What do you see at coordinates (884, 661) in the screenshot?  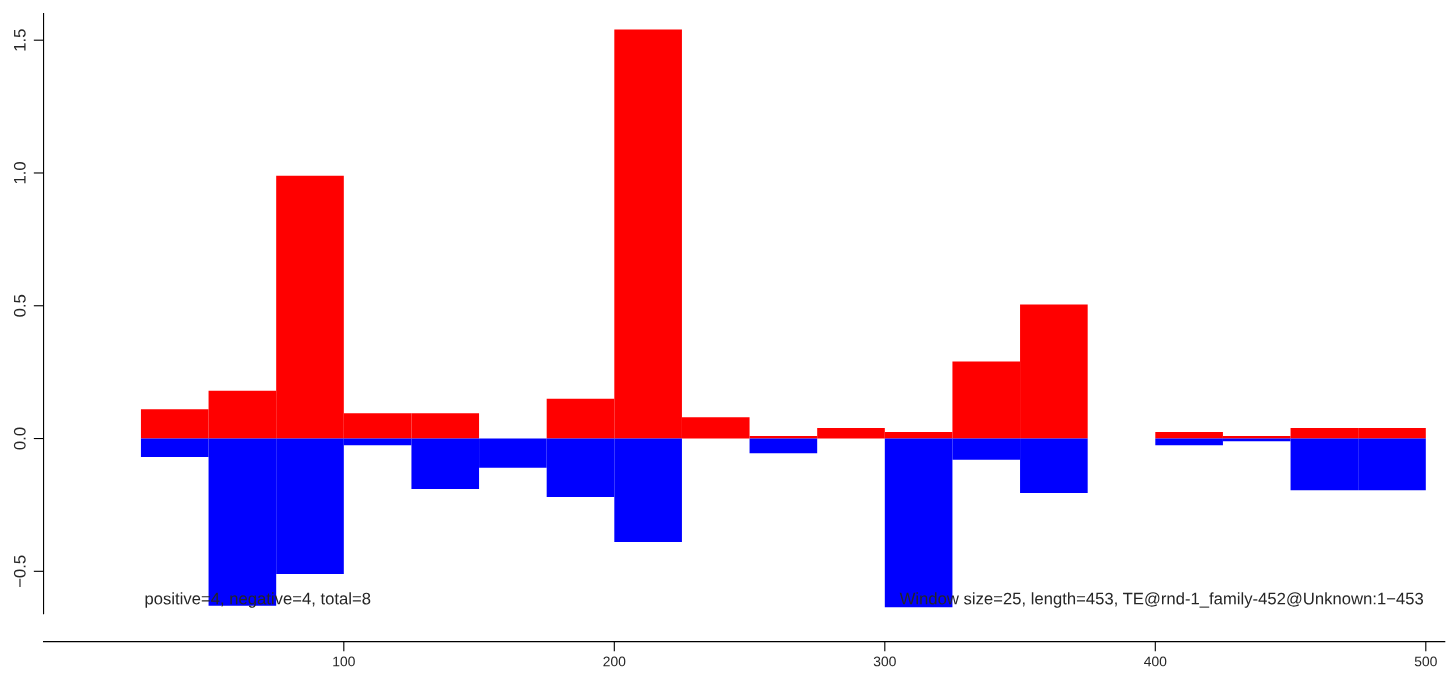 I see `x-tick-label: 300` at bounding box center [884, 661].